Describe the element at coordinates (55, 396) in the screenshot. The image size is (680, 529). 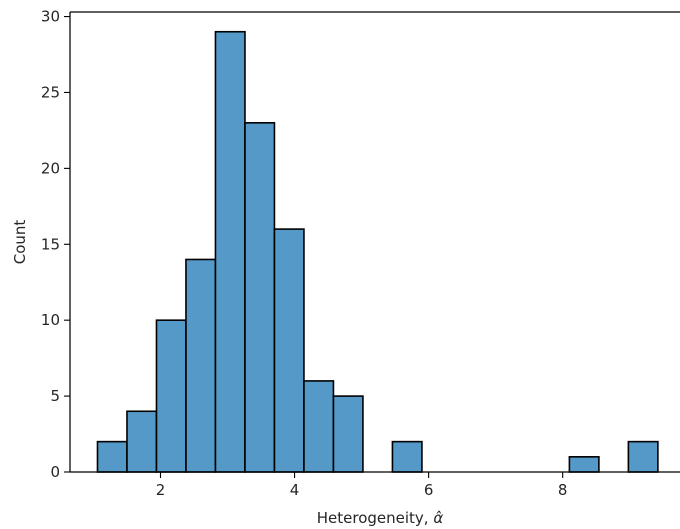
I see `y-tick-label: 5` at that location.